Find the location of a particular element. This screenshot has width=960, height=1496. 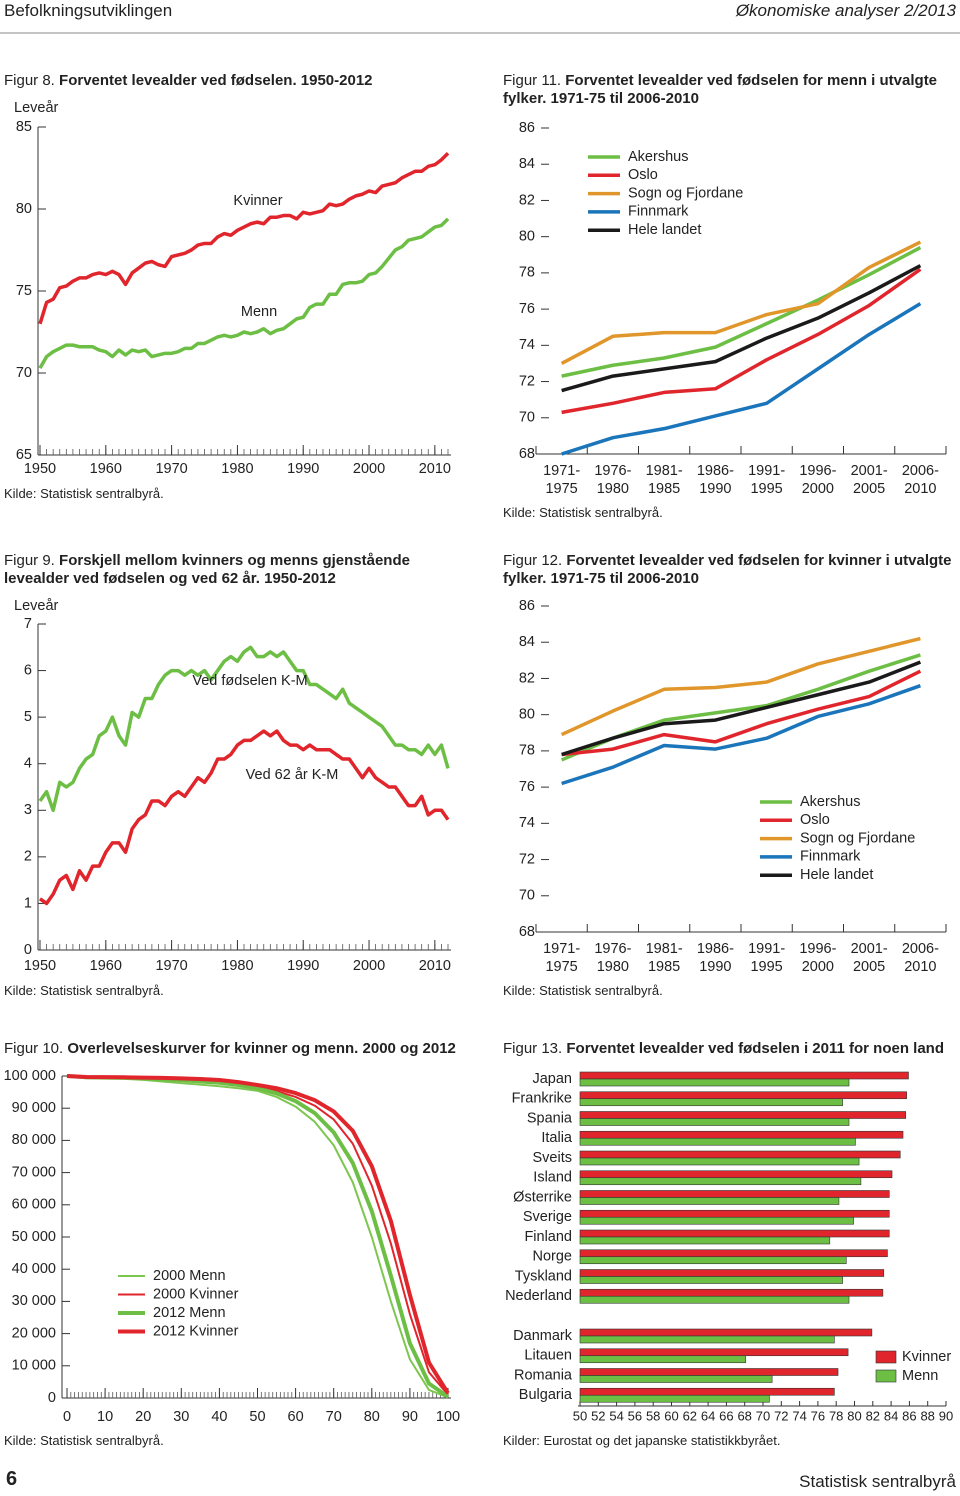

x-tick-label: 90 is located at coordinates (946, 1415).